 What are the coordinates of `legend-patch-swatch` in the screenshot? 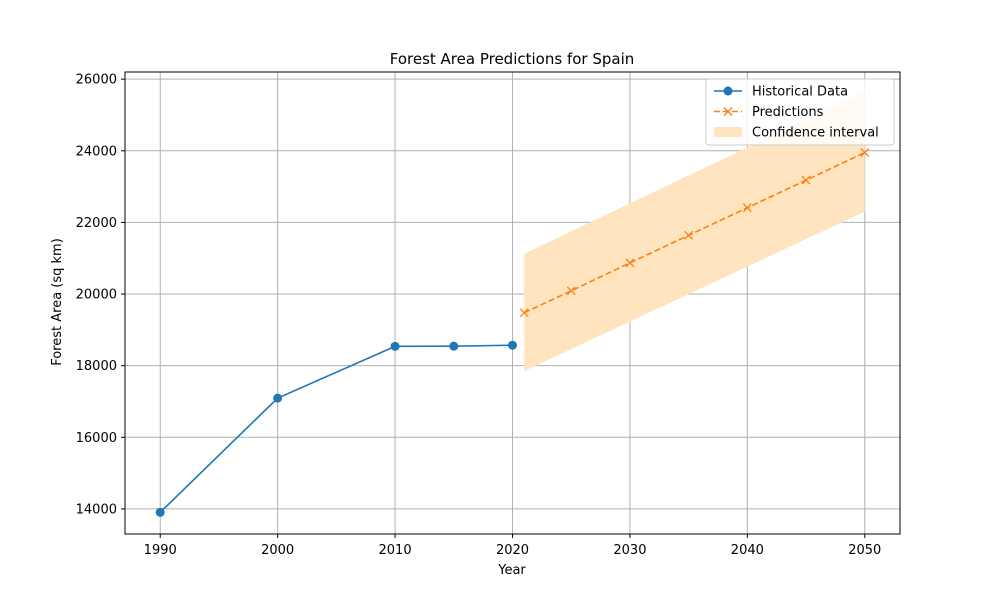 It's located at (728, 132).